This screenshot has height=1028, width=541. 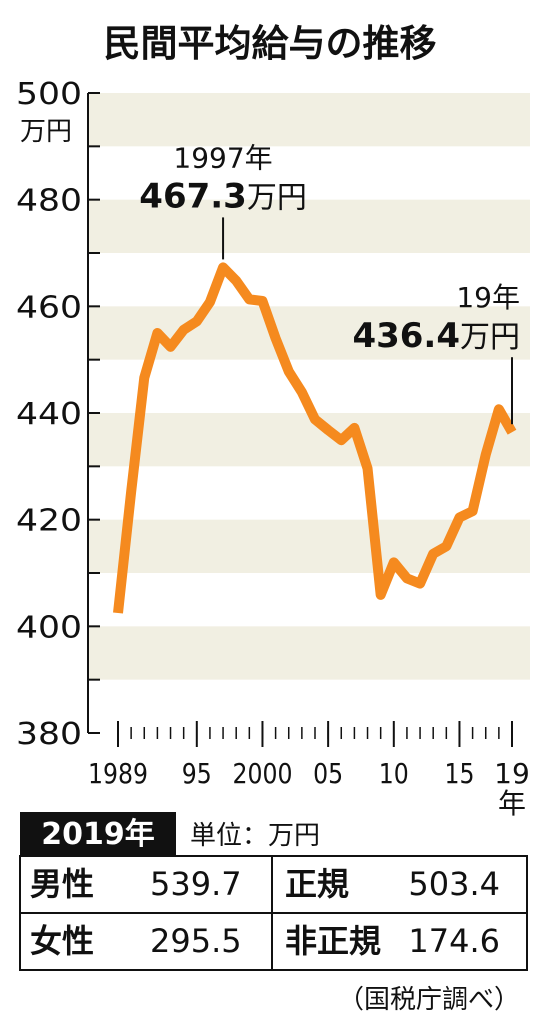 I want to click on table-cell: 503.4, so click(x=454, y=884).